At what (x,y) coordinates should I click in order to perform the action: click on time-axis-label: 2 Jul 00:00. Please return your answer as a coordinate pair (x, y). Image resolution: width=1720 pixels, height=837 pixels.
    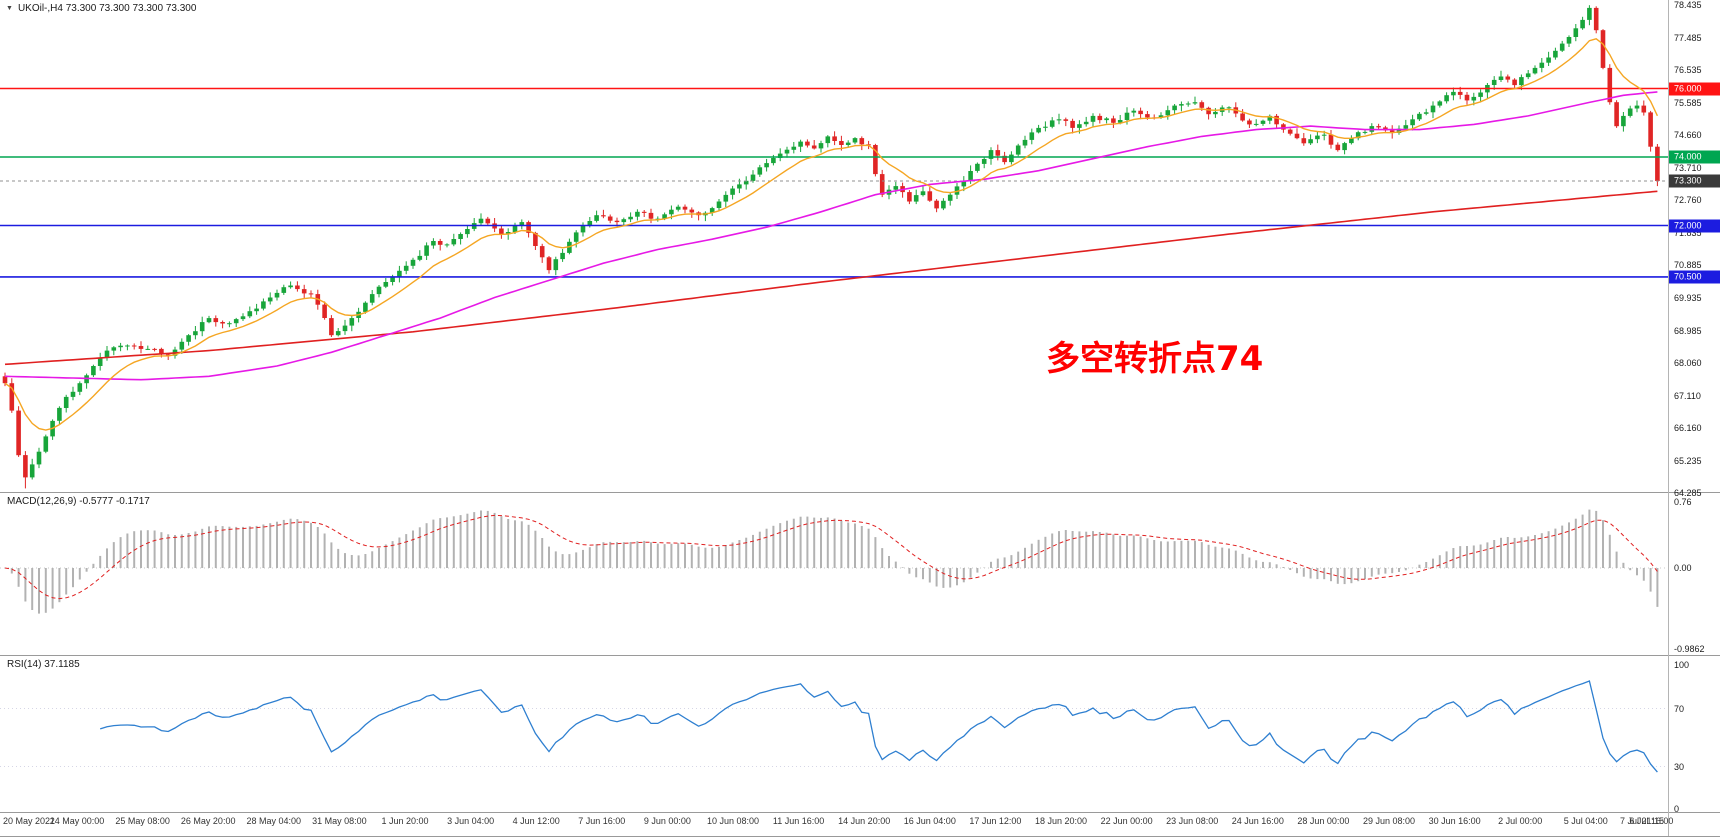
    Looking at the image, I should click on (1520, 821).